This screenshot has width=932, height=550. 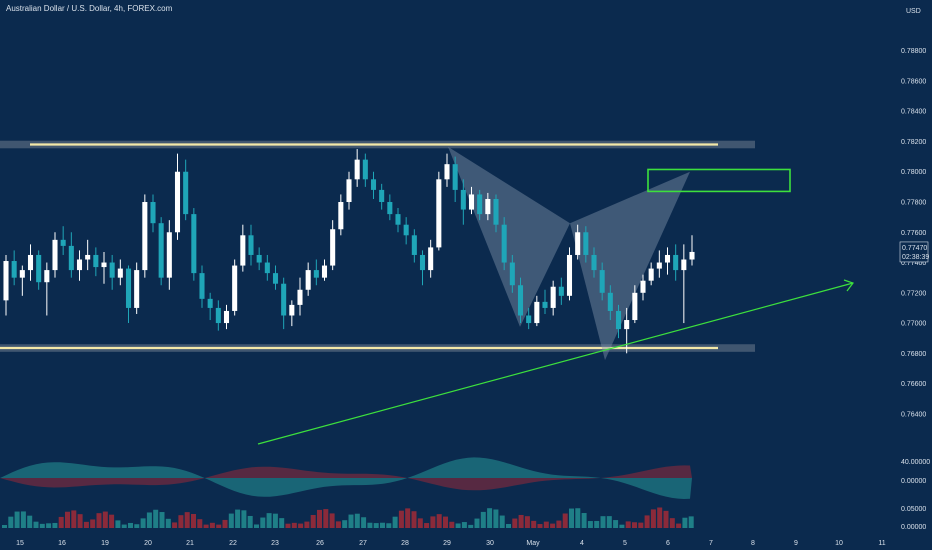 What do you see at coordinates (913, 203) in the screenshot?
I see `y-tick-5: 0.77800` at bounding box center [913, 203].